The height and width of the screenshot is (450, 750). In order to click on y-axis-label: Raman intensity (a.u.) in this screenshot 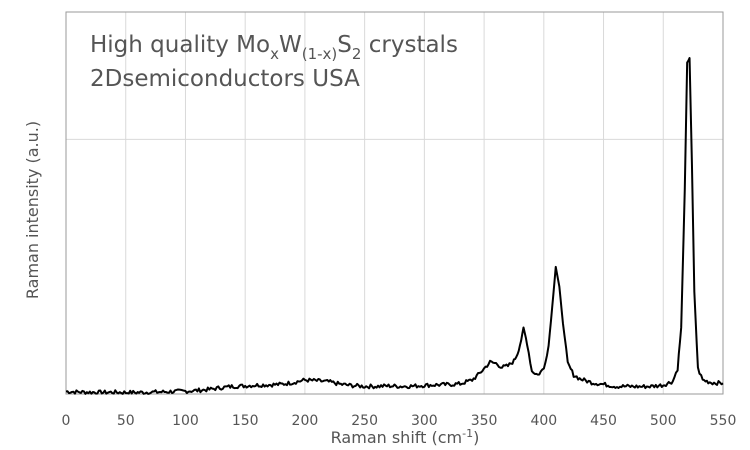, I will do `click(32, 210)`.